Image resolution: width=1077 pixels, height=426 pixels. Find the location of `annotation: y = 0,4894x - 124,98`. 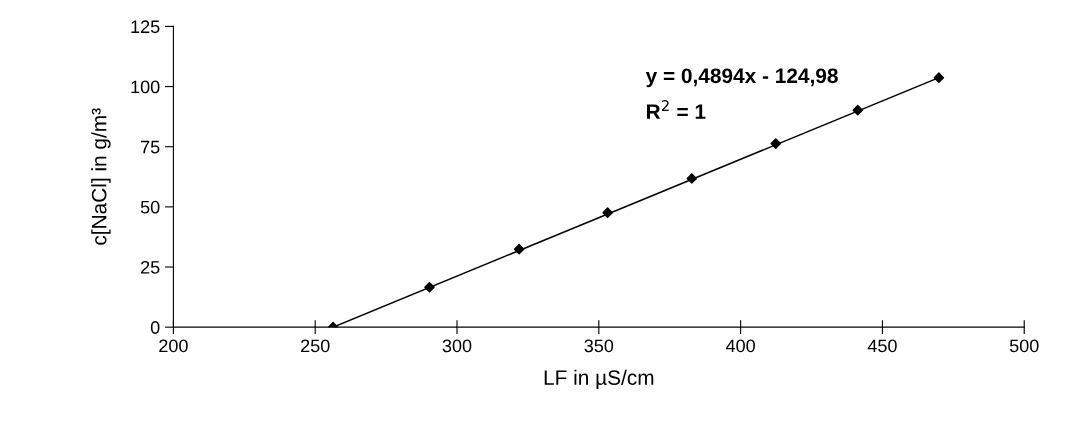

annotation: y = 0,4894x - 124,98 is located at coordinates (741, 78).